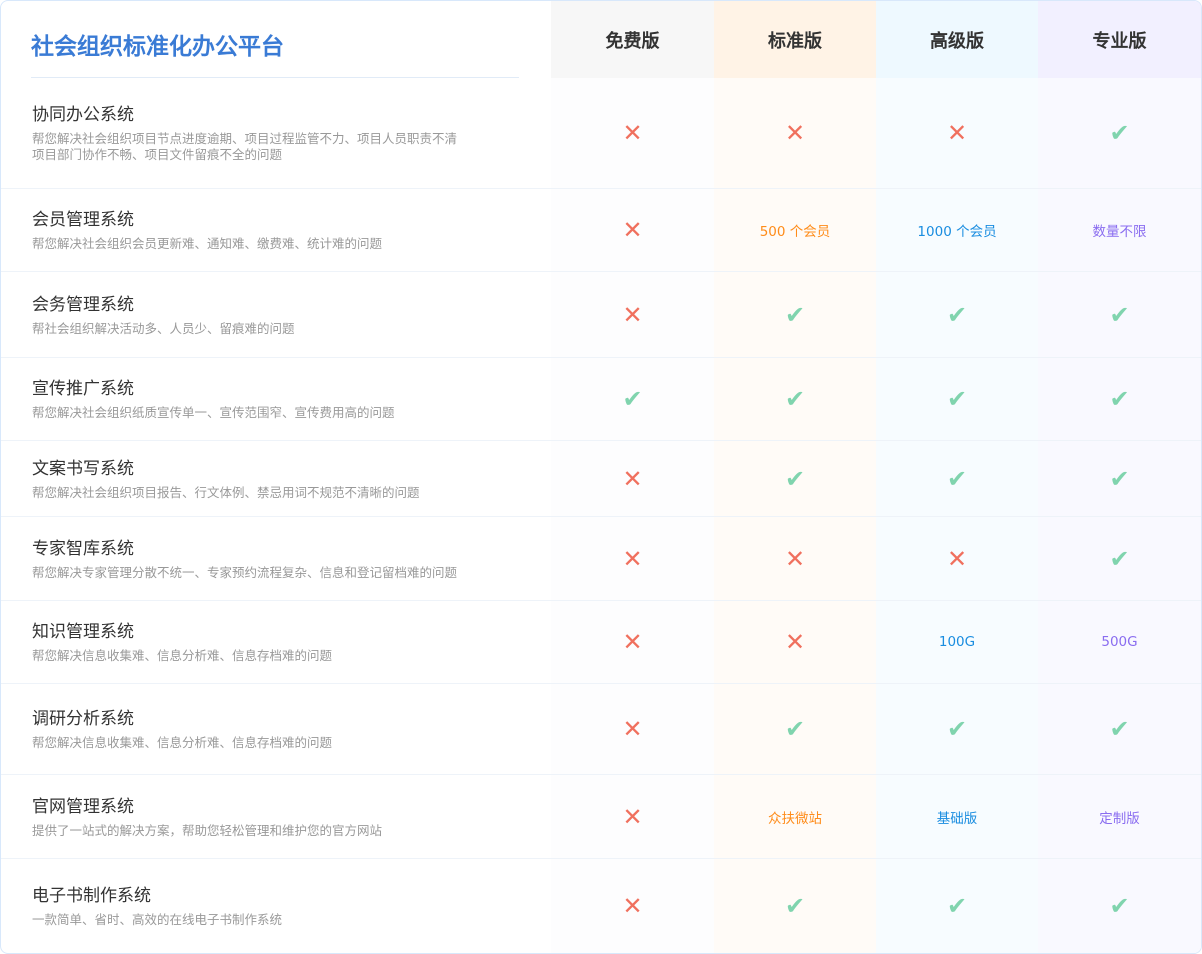 Image resolution: width=1202 pixels, height=954 pixels. I want to click on feature-name: 协同办公系统, so click(83, 115).